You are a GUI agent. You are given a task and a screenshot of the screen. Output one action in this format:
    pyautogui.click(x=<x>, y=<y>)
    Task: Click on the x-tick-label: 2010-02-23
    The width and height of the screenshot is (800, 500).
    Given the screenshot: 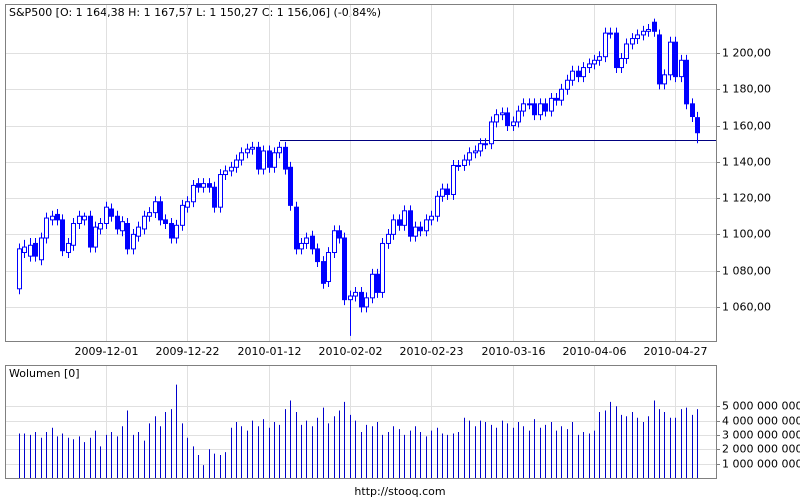 What is the action you would take?
    pyautogui.click(x=432, y=351)
    